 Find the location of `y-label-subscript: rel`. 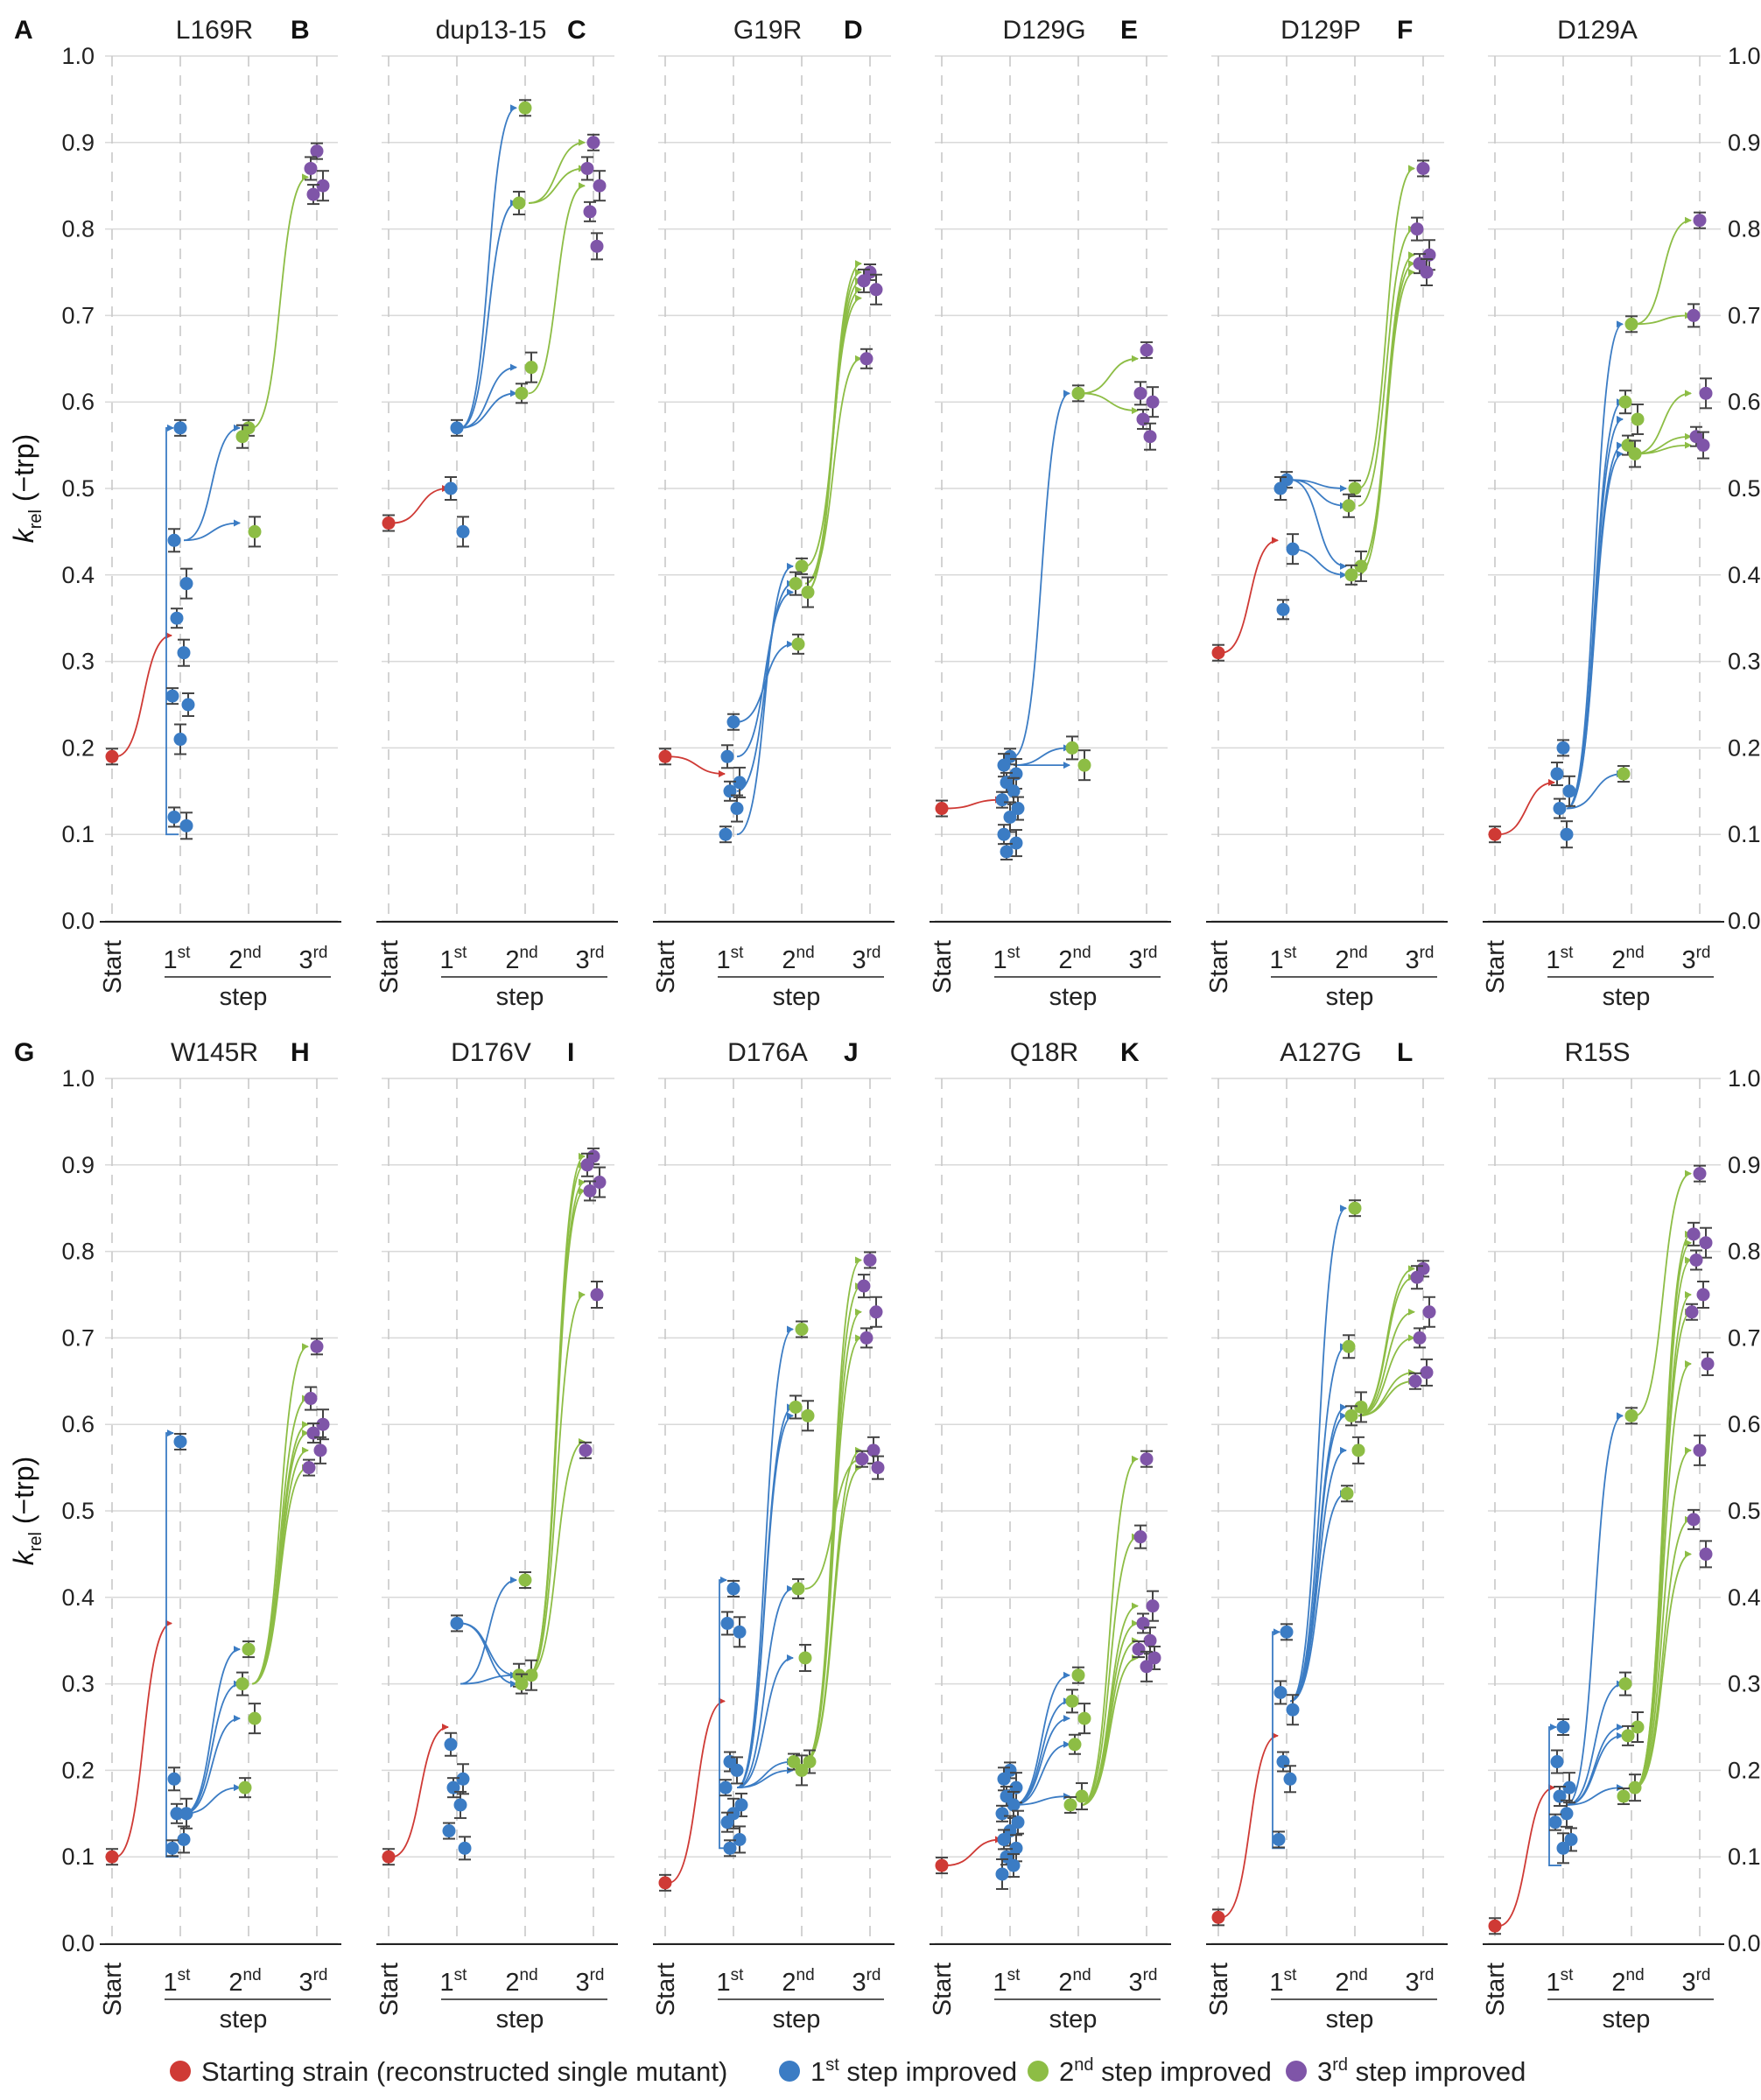

y-label-subscript: rel is located at coordinates (36, 1541).